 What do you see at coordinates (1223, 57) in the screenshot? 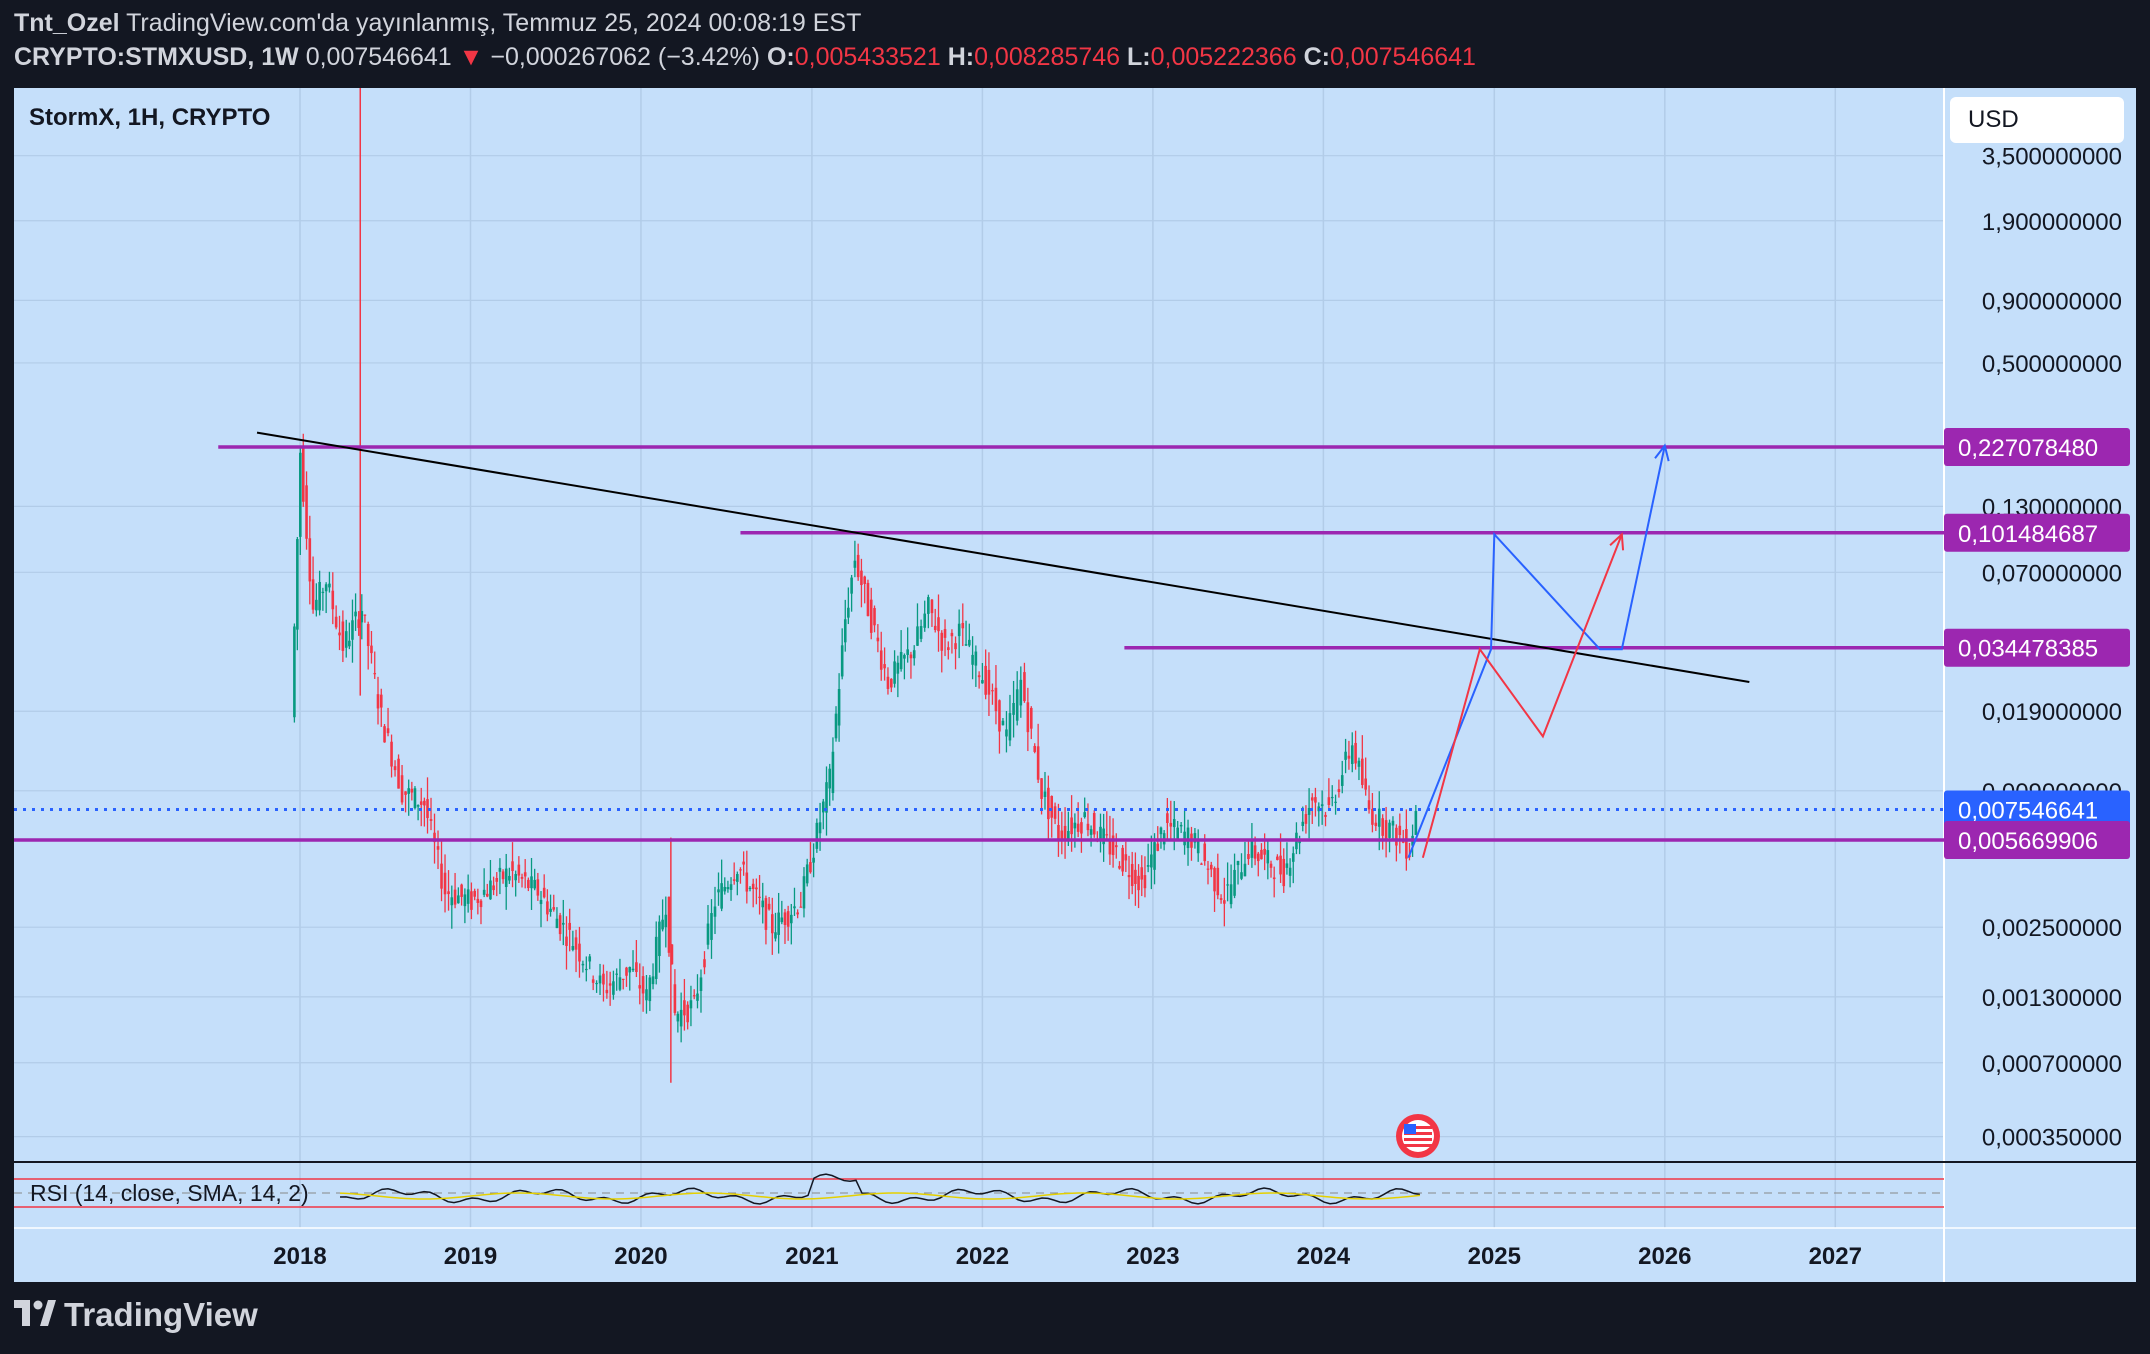
I see `low-value: 0,005222366` at bounding box center [1223, 57].